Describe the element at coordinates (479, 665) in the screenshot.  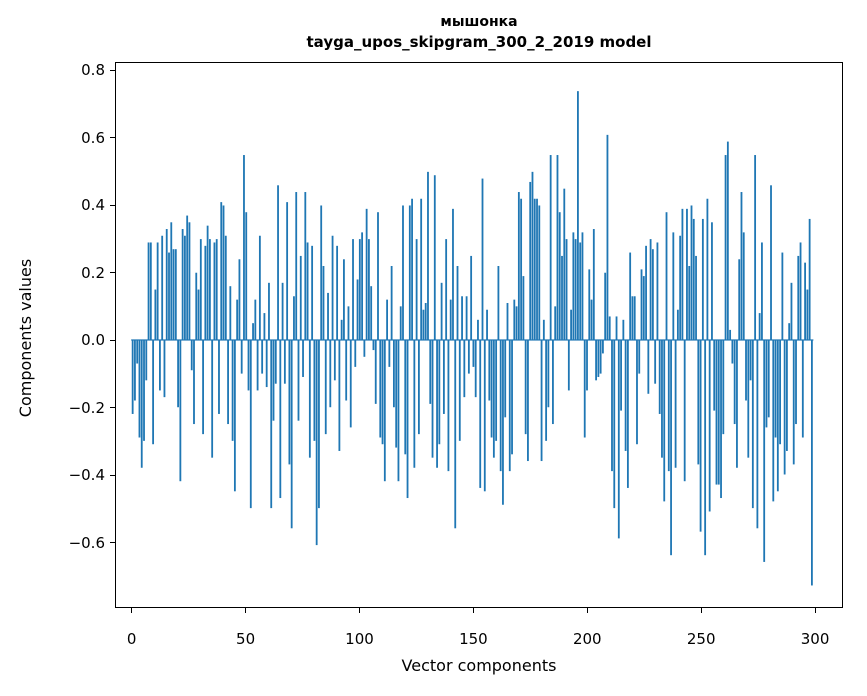
I see `x-axis-label: Vector components` at that location.